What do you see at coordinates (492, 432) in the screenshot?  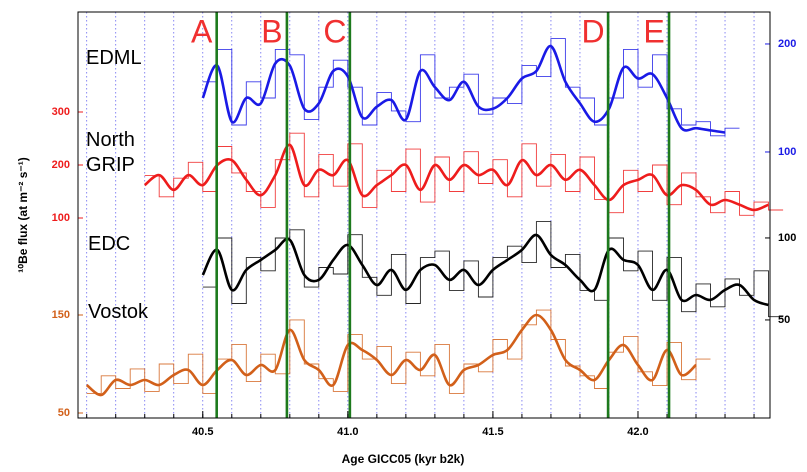 I see `x-tick-label: 41.5` at bounding box center [492, 432].